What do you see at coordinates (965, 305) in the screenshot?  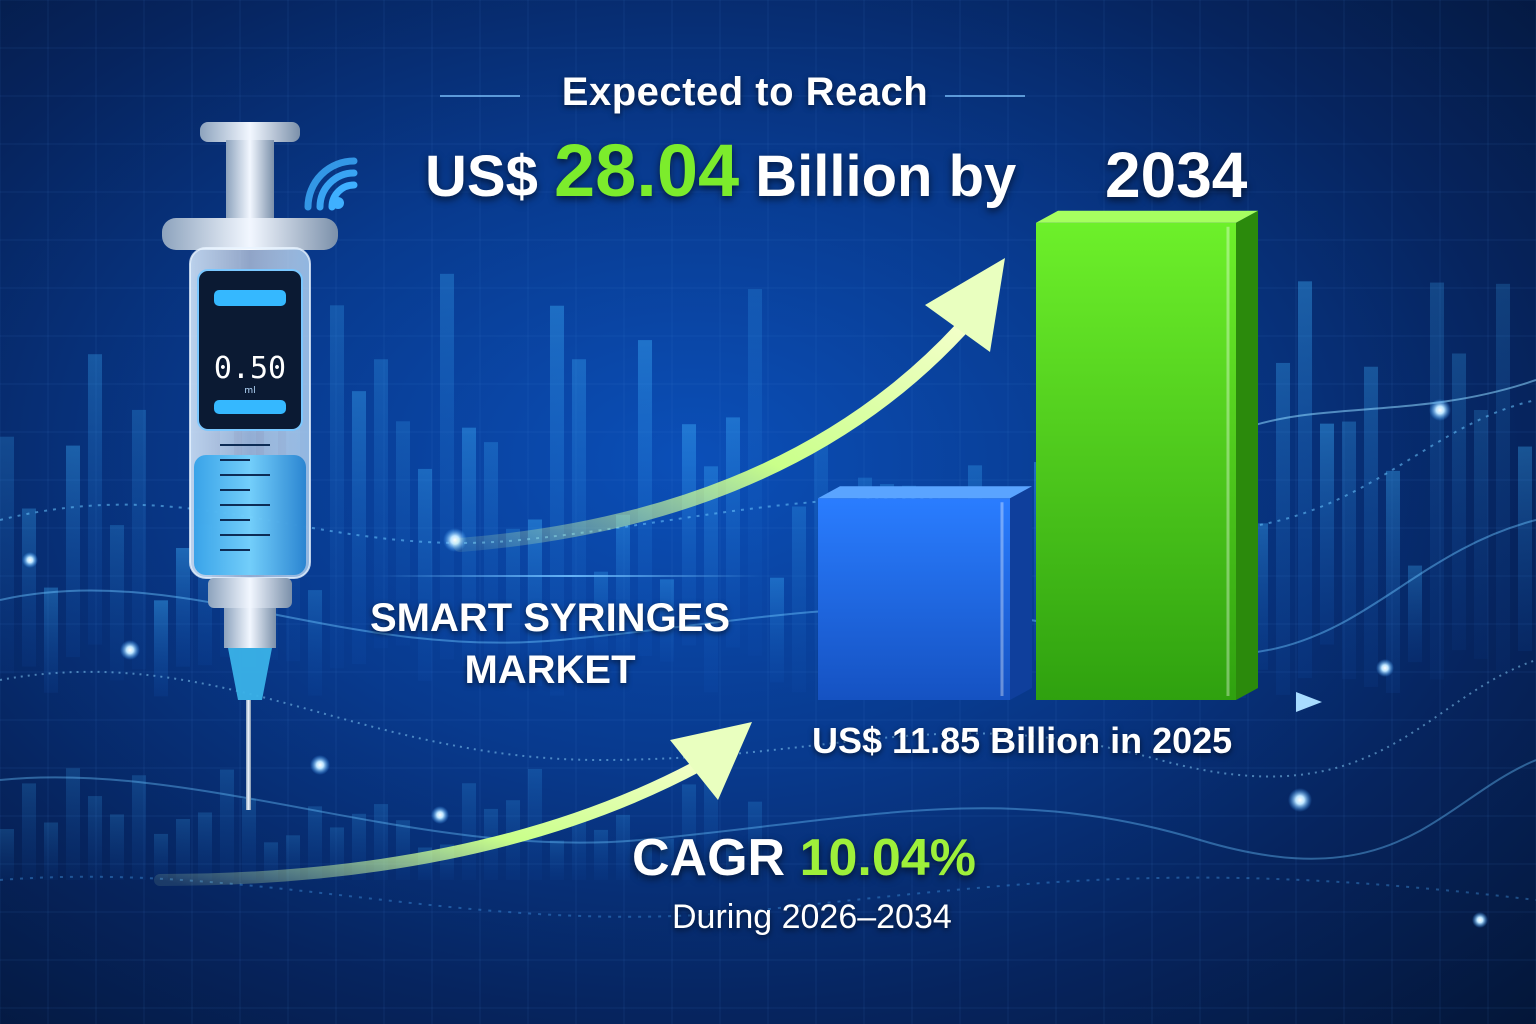 I see `growth-arrow-upper-head` at bounding box center [965, 305].